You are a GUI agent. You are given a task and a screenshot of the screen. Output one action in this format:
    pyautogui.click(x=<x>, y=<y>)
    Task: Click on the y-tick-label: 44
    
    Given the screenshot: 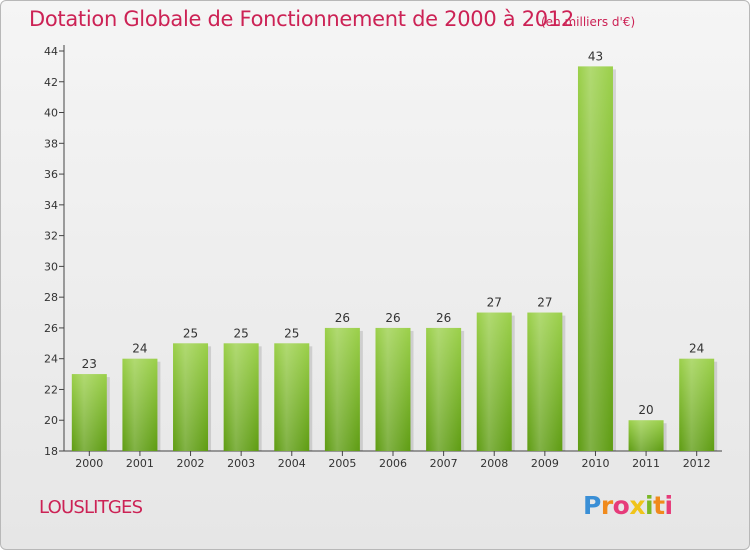 What is the action you would take?
    pyautogui.click(x=51, y=51)
    